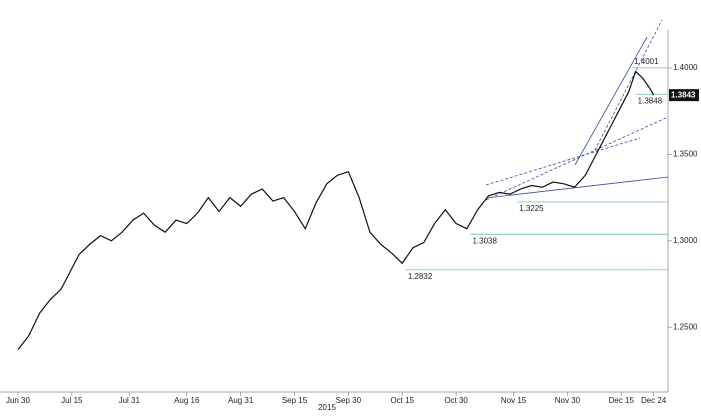  What do you see at coordinates (685, 154) in the screenshot?
I see `y-tick-label: 1.3500` at bounding box center [685, 154].